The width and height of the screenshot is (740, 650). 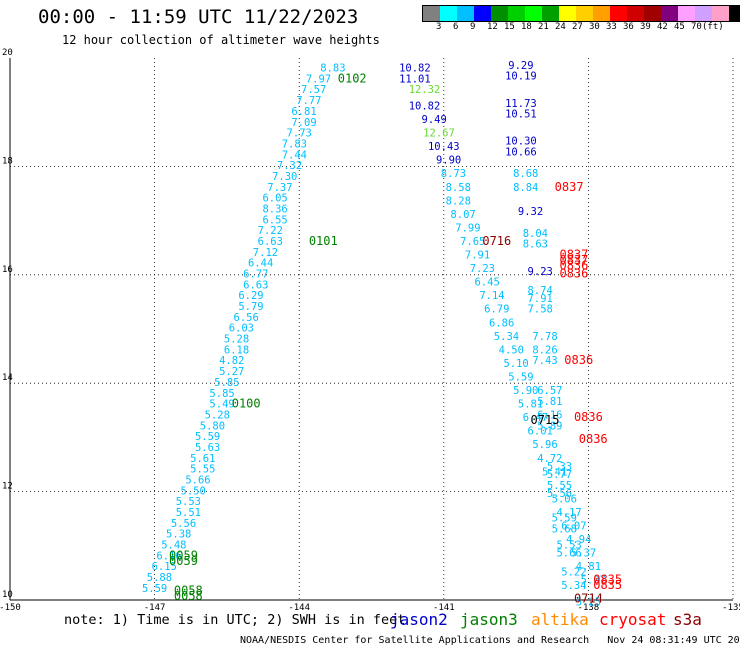 I want to click on wave-height-label: 5.51, so click(x=188, y=513).